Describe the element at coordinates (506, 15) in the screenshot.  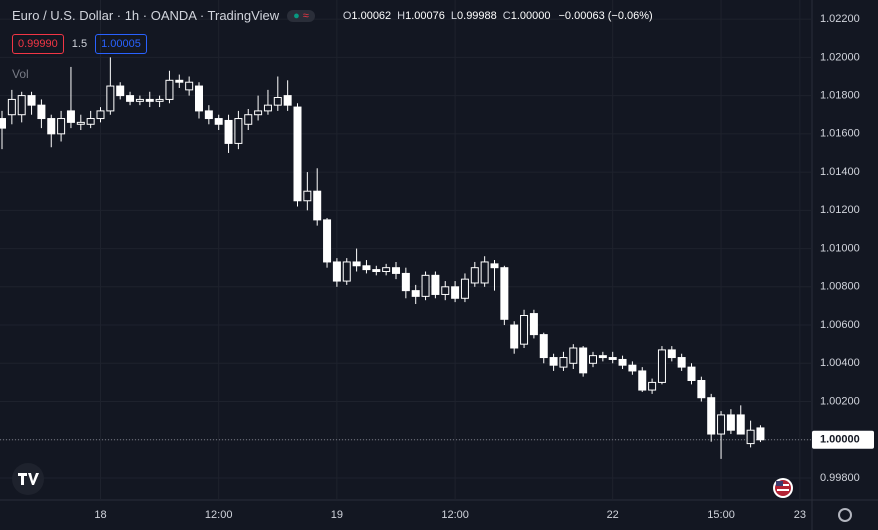
I see `ohlc-key: C` at that location.